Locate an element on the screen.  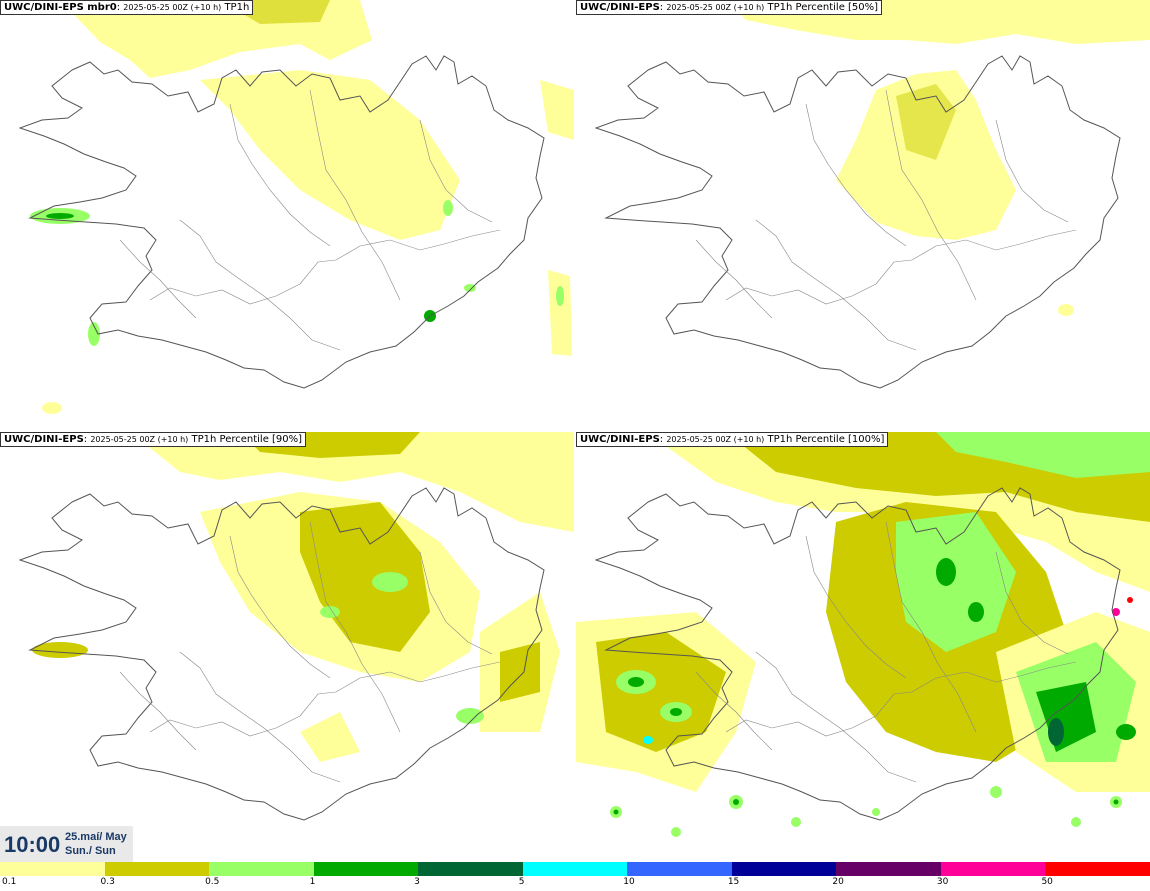
panel-divider is located at coordinates (575, 431).